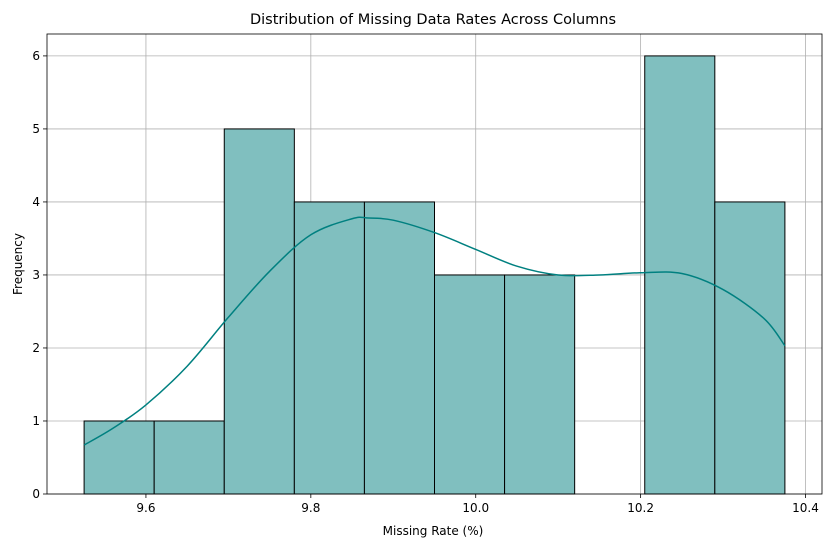 The height and width of the screenshot is (547, 834). I want to click on y-axis-label: Frequency, so click(18, 264).